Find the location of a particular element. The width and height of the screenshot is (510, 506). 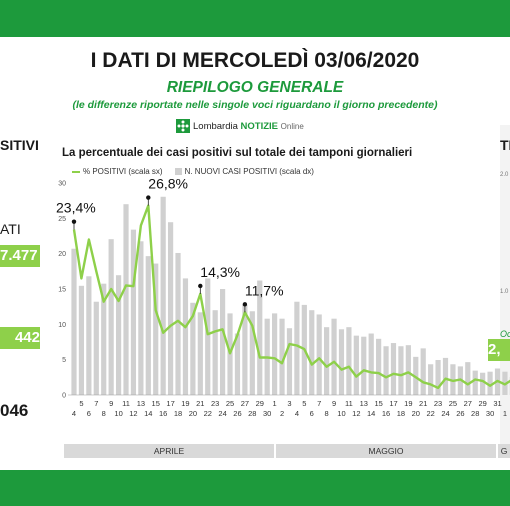

left-value-badge-2: 442 is located at coordinates (20, 338).